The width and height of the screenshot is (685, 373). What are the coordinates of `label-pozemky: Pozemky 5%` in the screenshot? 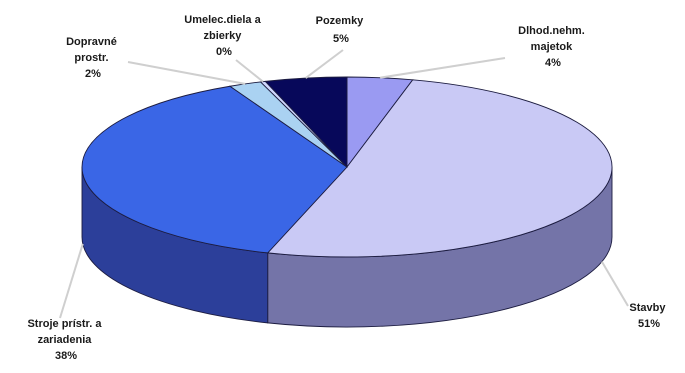 It's located at (341, 30).